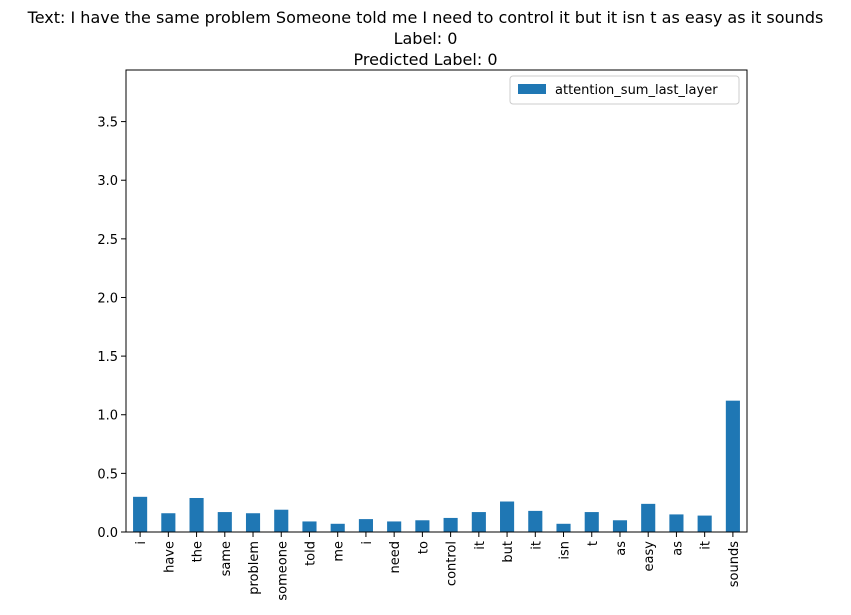  What do you see at coordinates (734, 564) in the screenshot?
I see `x-tick-label: sounds` at bounding box center [734, 564].